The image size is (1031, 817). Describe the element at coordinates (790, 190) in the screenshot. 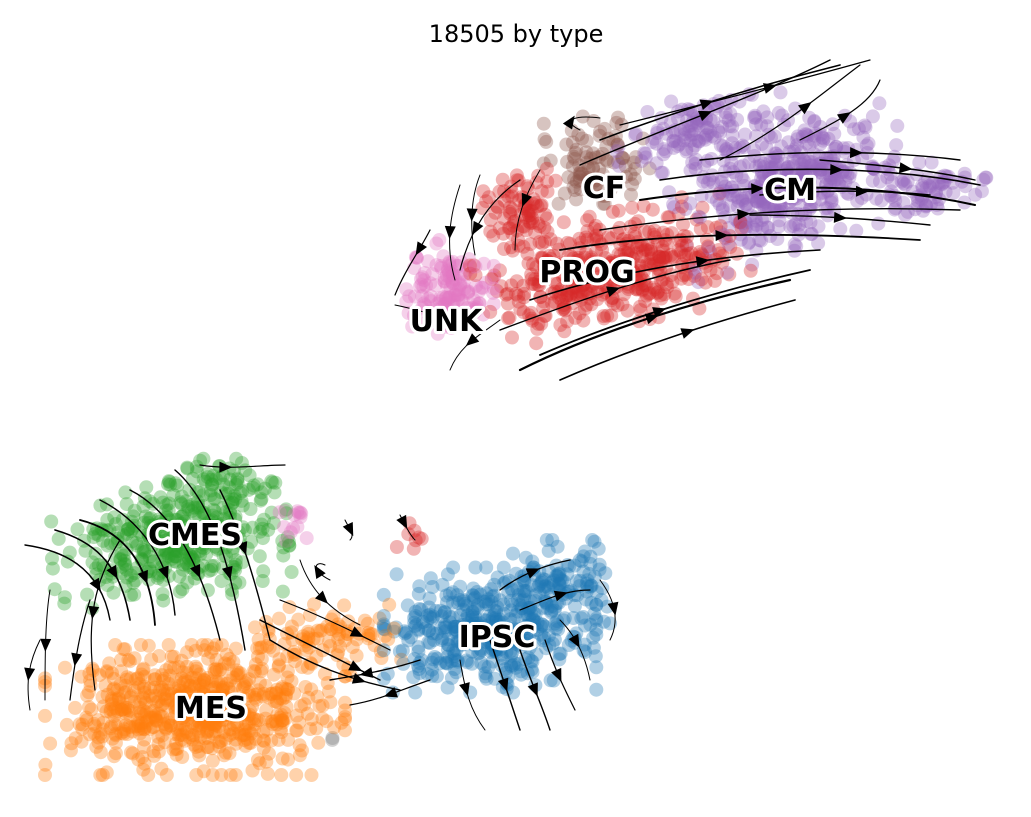

I see `cluster-label-cm: CM` at that location.